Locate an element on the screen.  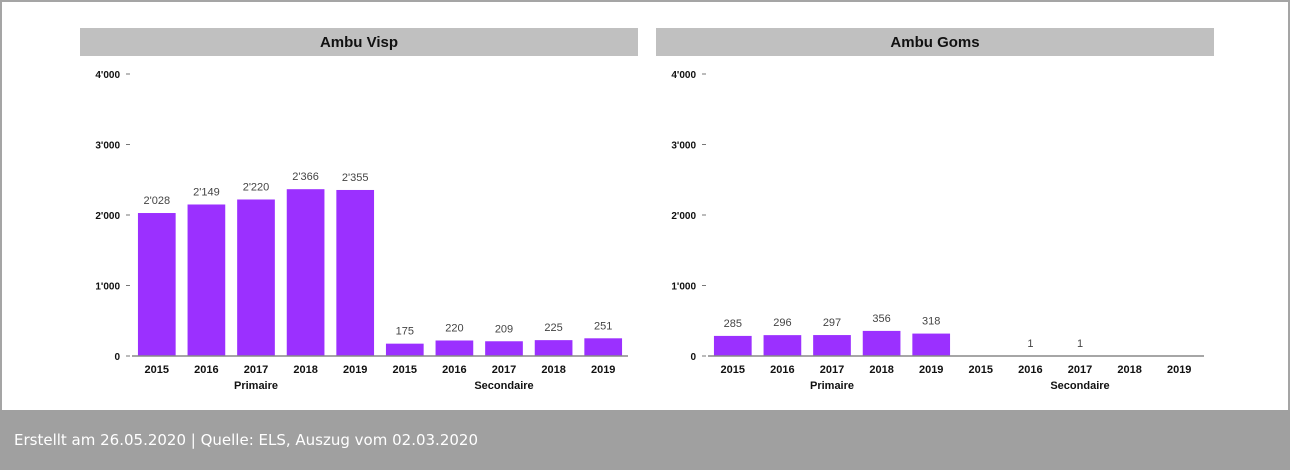
data-label: 2'028 is located at coordinates (157, 201).